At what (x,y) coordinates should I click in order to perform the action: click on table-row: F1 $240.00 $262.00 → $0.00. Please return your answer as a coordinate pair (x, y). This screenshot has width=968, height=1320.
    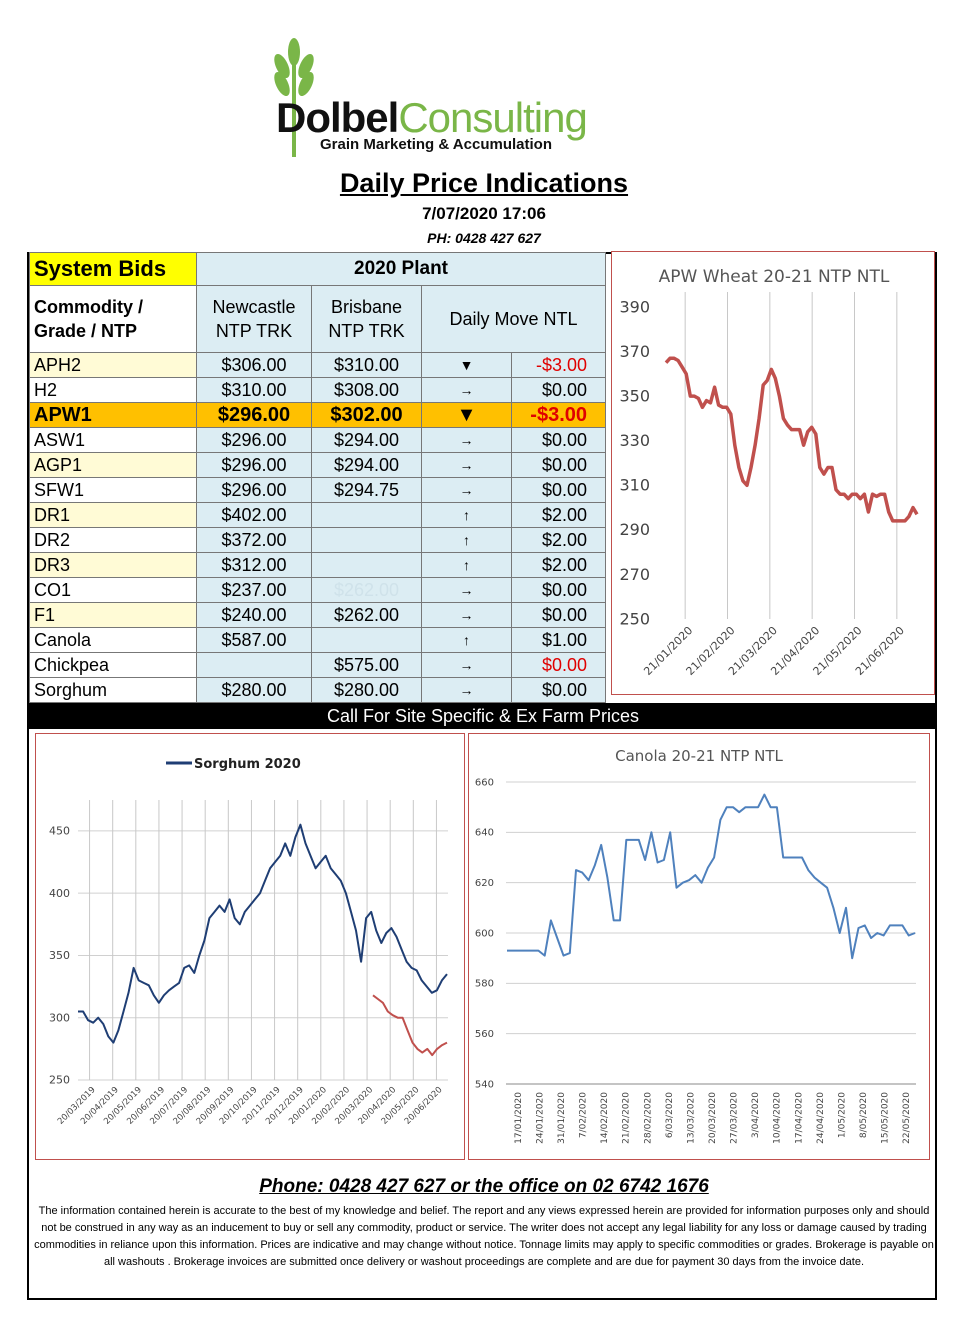
    Looking at the image, I should click on (317, 615).